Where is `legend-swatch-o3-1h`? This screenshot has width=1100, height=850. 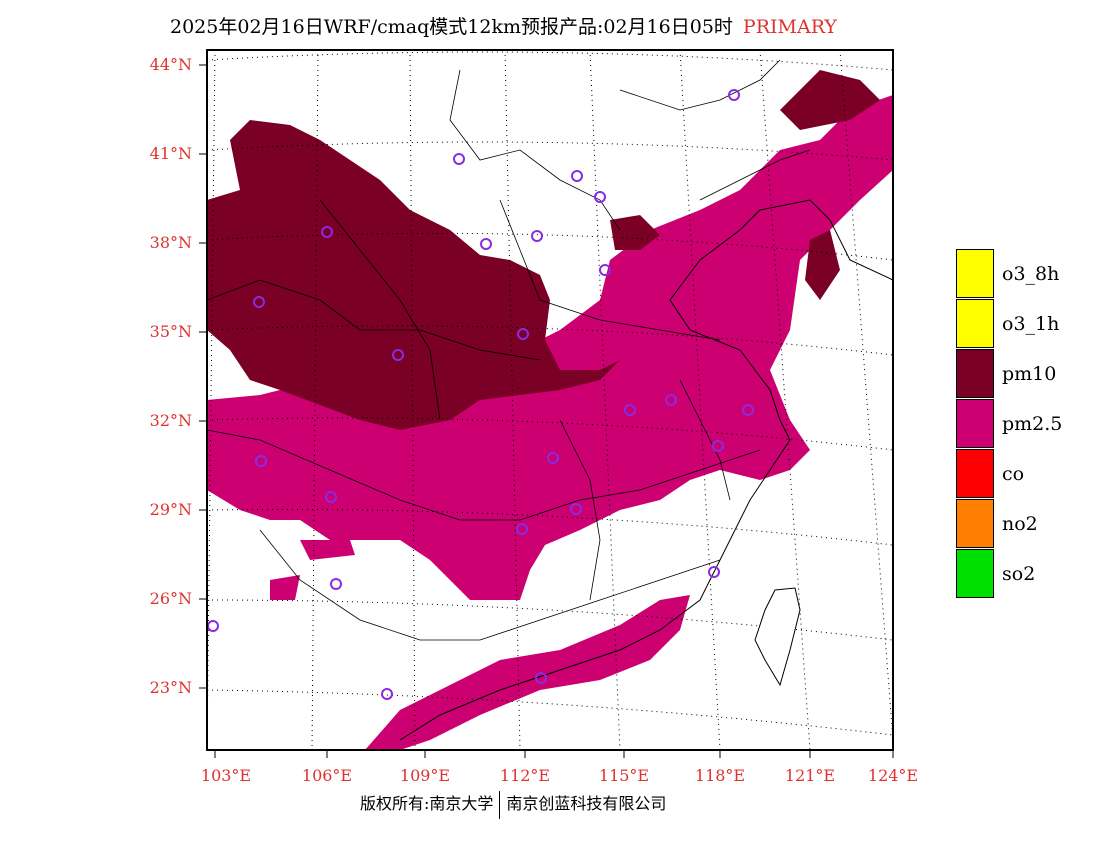 legend-swatch-o3-1h is located at coordinates (975, 323).